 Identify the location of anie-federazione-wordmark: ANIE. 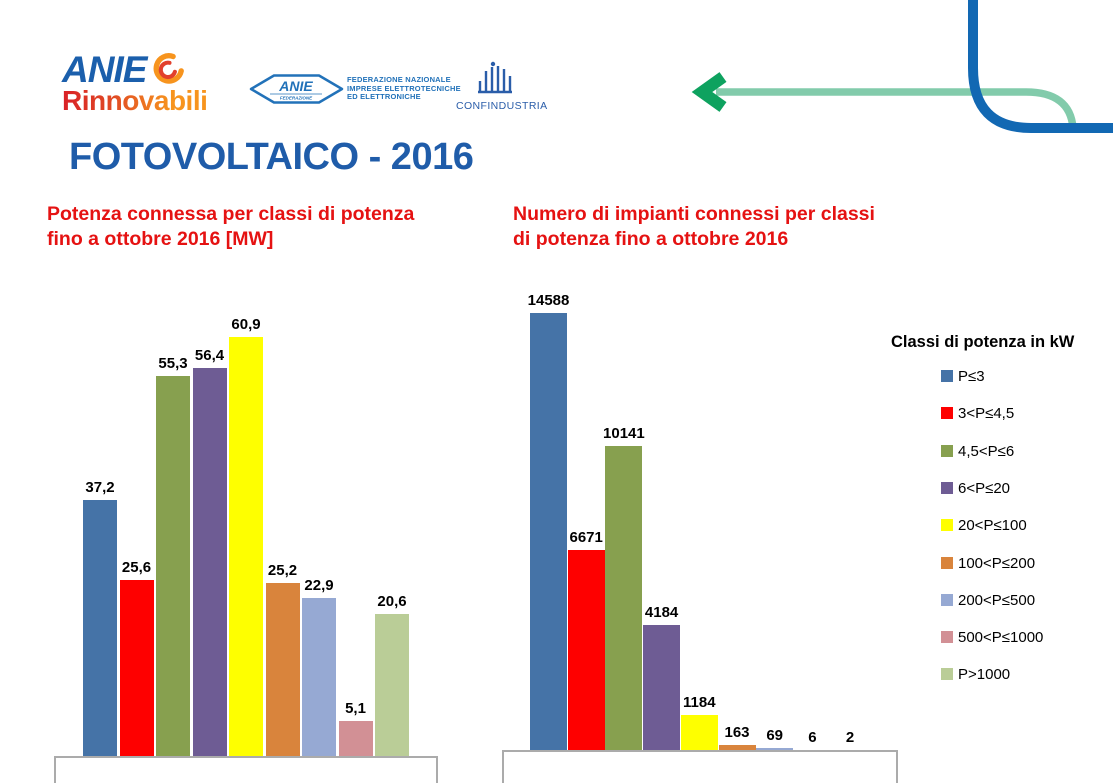
(295, 86).